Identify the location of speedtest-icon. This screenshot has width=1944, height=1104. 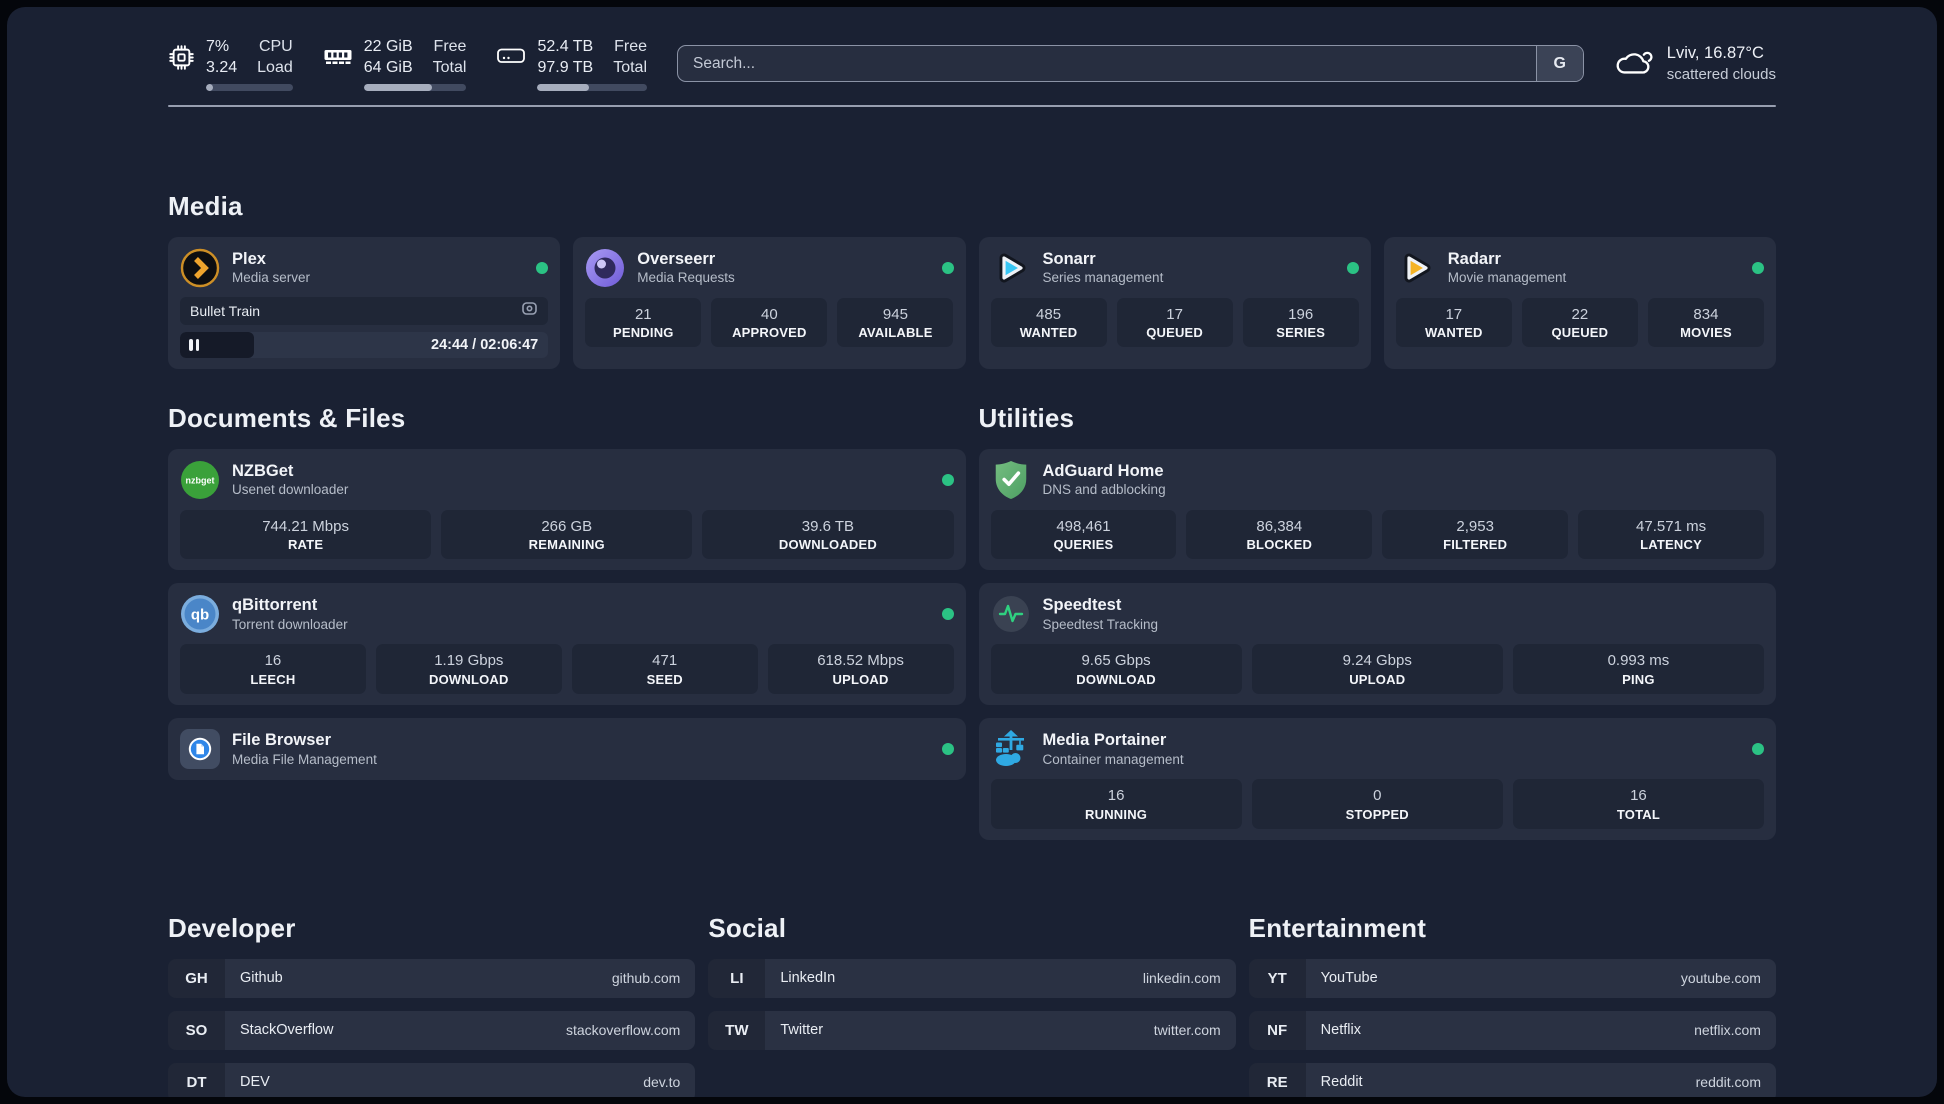
(1011, 614).